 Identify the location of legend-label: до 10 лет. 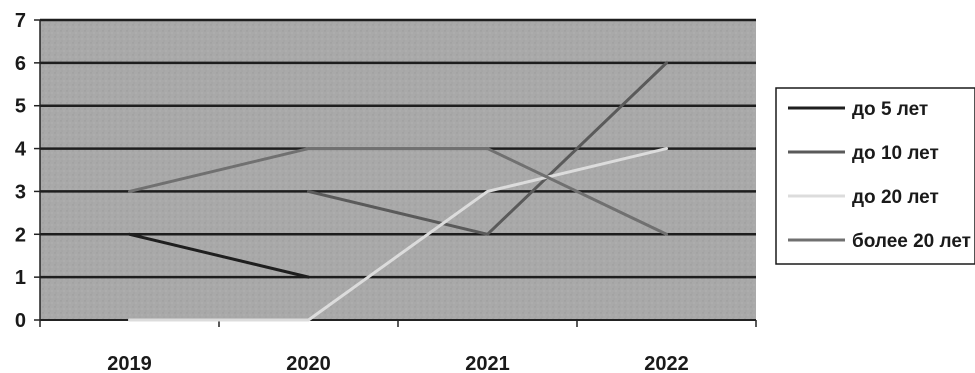
(895, 153).